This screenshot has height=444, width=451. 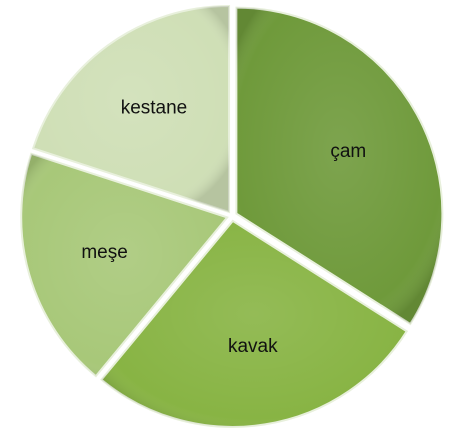 What do you see at coordinates (348, 151) in the screenshot?
I see `slice-label: çam` at bounding box center [348, 151].